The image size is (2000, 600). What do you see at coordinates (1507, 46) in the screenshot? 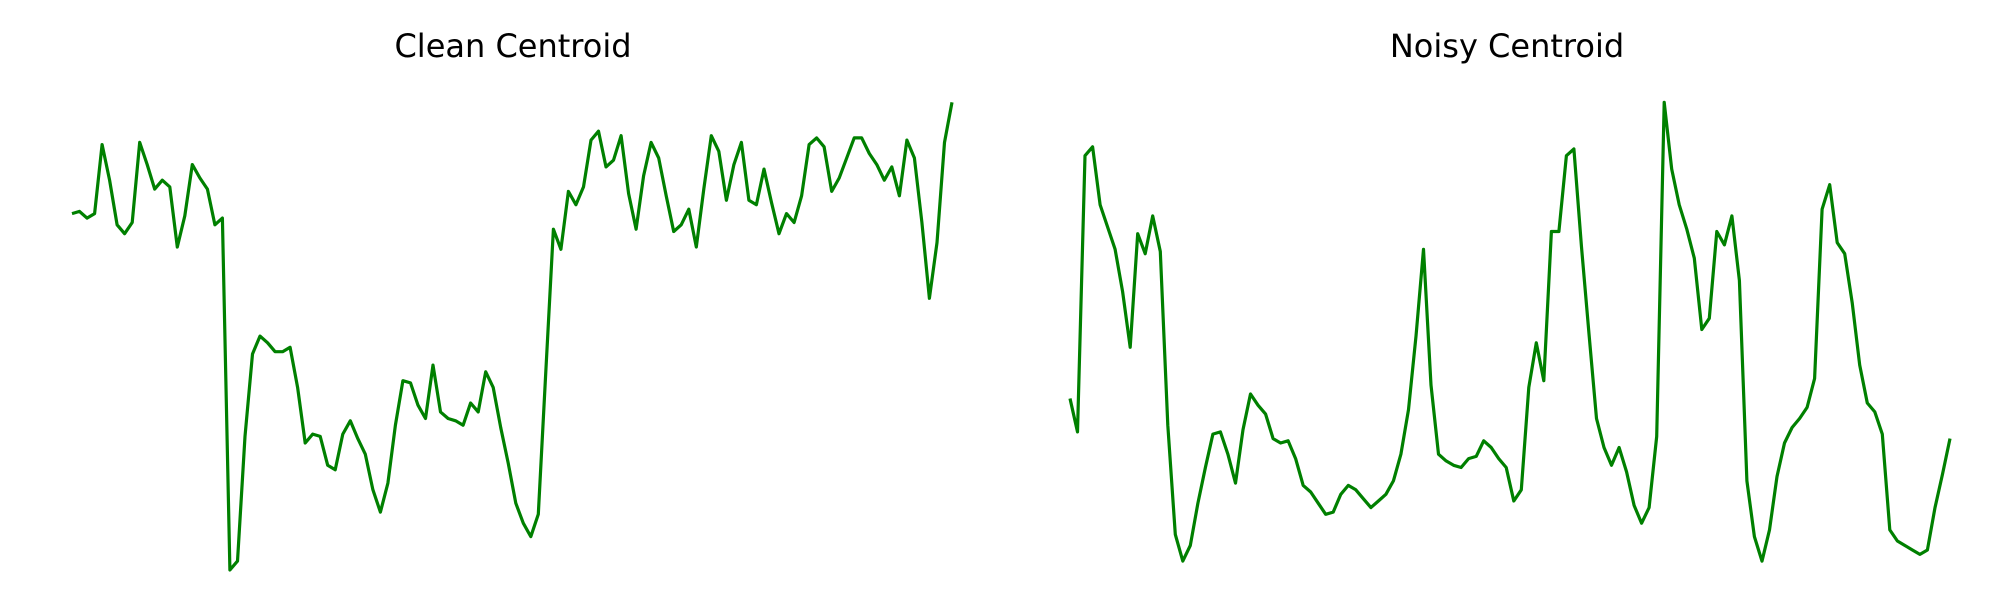
I see `panel-title-noisy: Noisy Centroid` at bounding box center [1507, 46].